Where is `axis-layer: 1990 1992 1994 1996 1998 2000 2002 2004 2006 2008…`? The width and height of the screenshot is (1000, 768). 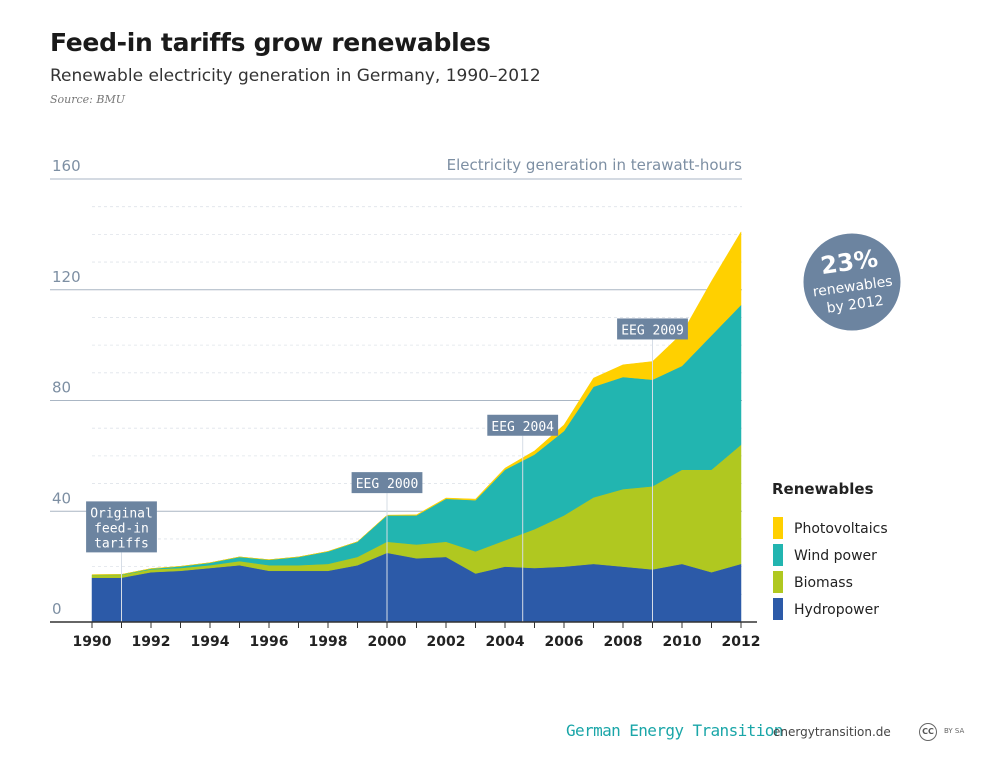 axis-layer: 1990 1992 1994 1996 1998 2000 2002 2004 2006 2008… is located at coordinates (405, 635).